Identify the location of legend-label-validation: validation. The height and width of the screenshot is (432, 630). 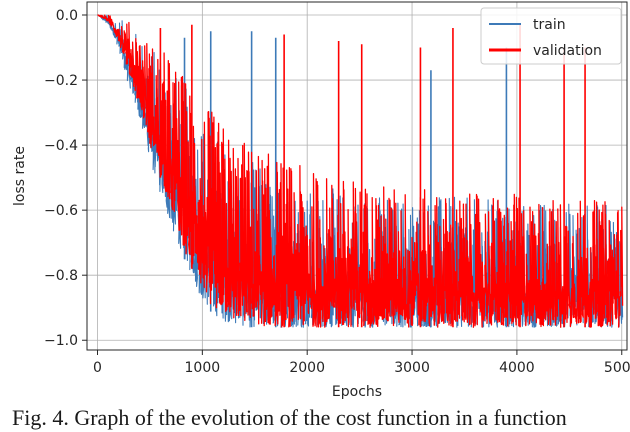
(567, 51).